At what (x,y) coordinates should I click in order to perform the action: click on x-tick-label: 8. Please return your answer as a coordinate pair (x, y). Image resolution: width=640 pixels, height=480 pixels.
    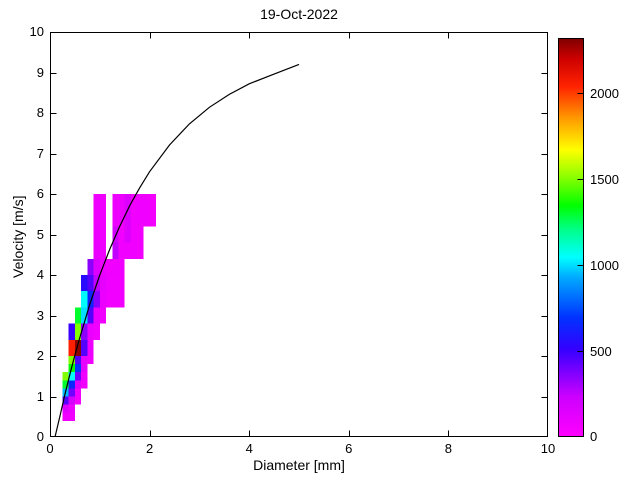
    Looking at the image, I should click on (448, 448).